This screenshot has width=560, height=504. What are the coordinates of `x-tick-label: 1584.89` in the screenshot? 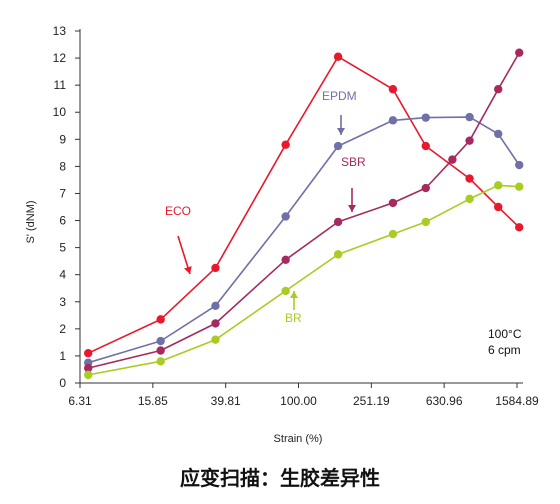 It's located at (517, 401).